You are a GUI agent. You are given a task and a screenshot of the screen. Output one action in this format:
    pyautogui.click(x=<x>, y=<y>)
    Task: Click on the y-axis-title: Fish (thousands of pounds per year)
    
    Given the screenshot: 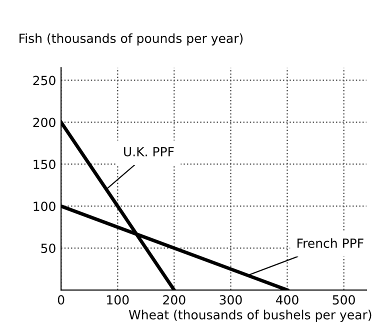 What is the action you would take?
    pyautogui.click(x=131, y=39)
    